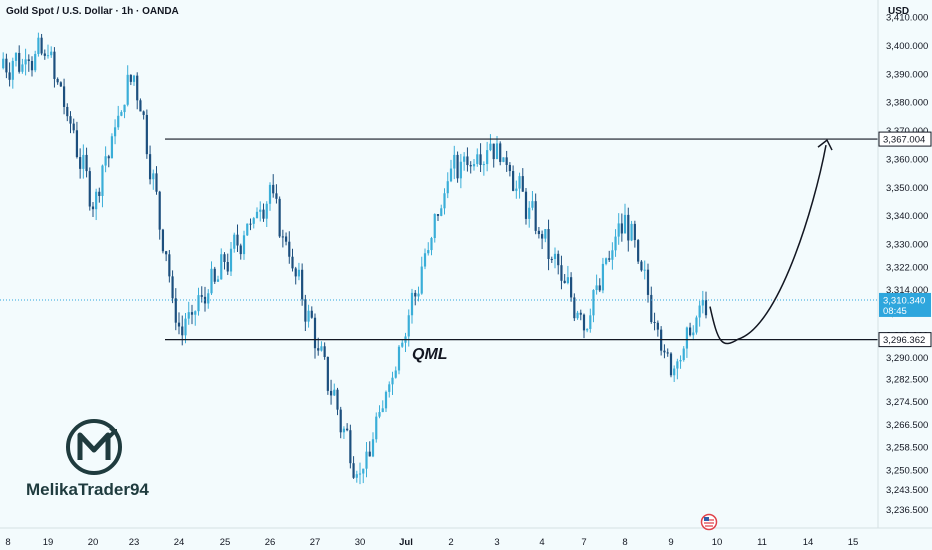 The height and width of the screenshot is (550, 932). What do you see at coordinates (406, 542) in the screenshot?
I see `x-tick-label: Jul` at bounding box center [406, 542].